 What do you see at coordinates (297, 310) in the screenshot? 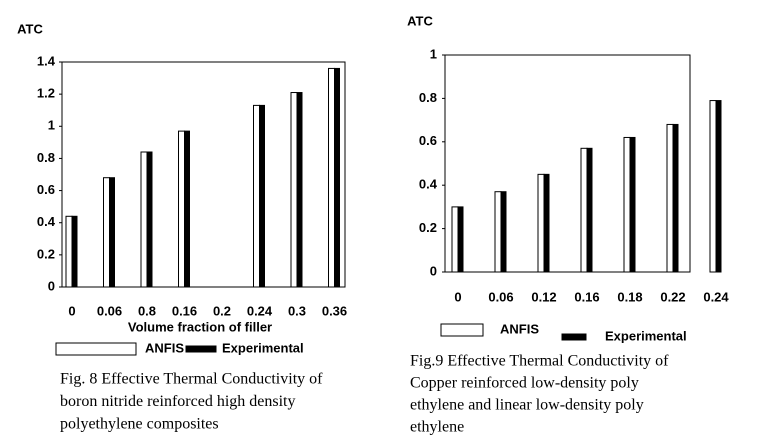
I see `x-tick-label: 0.3` at bounding box center [297, 310].